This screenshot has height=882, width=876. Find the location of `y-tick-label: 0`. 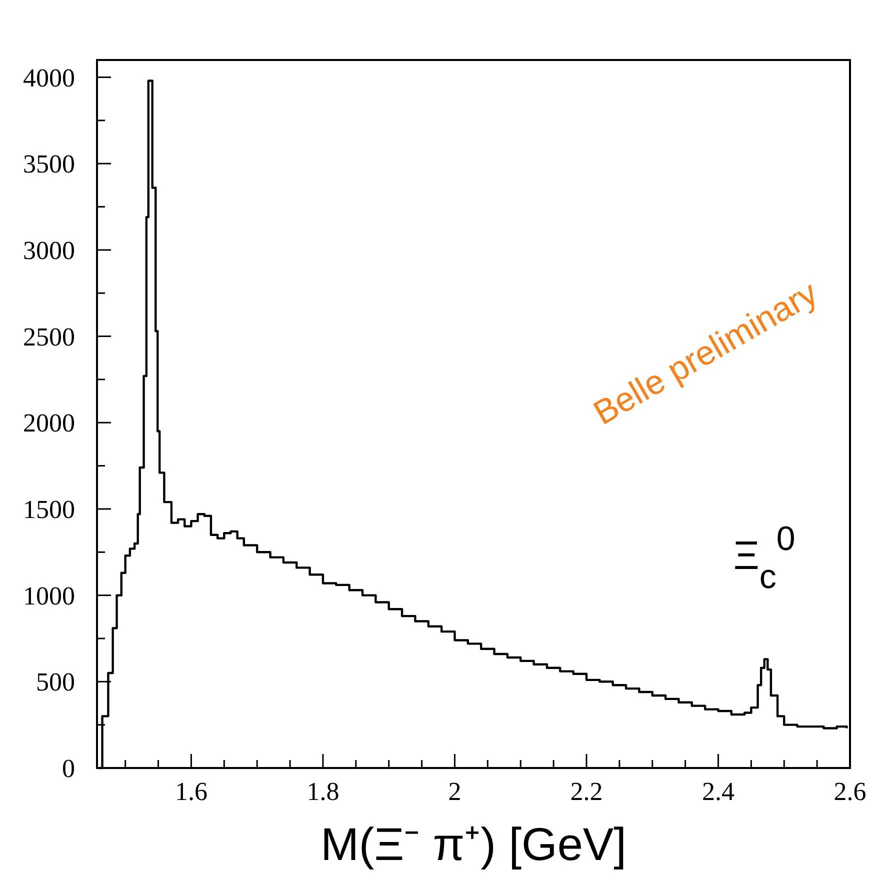

y-tick-label: 0 is located at coordinates (68, 768).